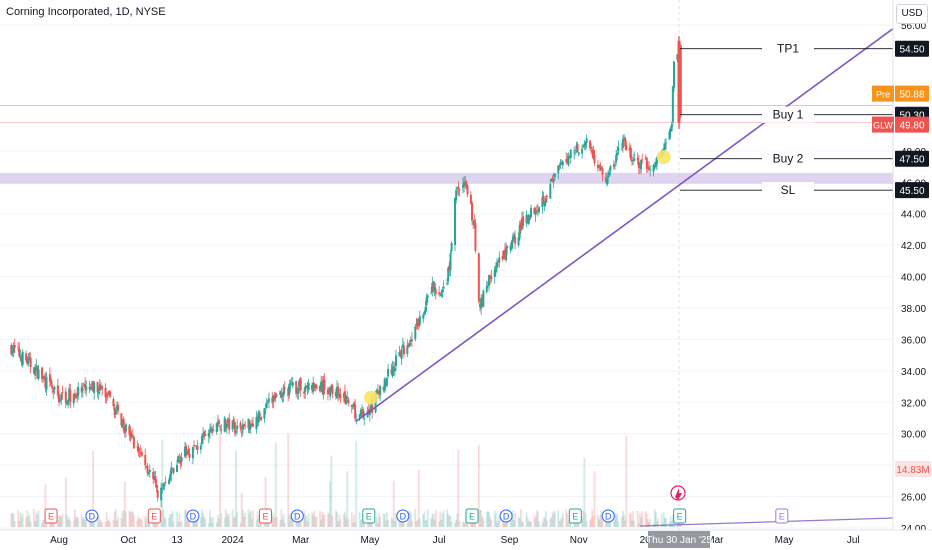  I want to click on support-zone, so click(446, 178).